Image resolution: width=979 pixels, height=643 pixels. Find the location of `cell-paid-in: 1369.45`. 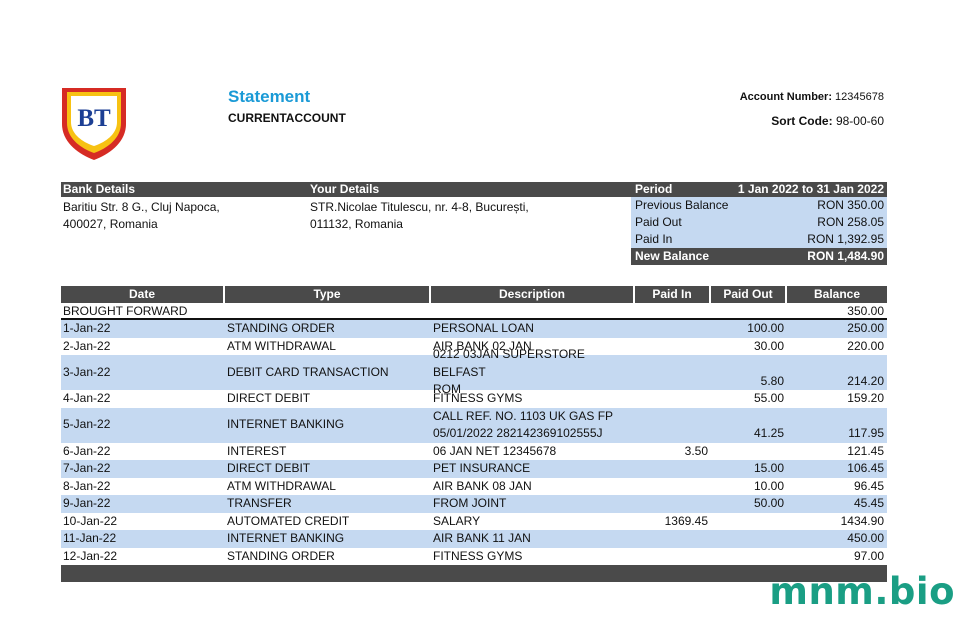

cell-paid-in: 1369.45 is located at coordinates (686, 520).